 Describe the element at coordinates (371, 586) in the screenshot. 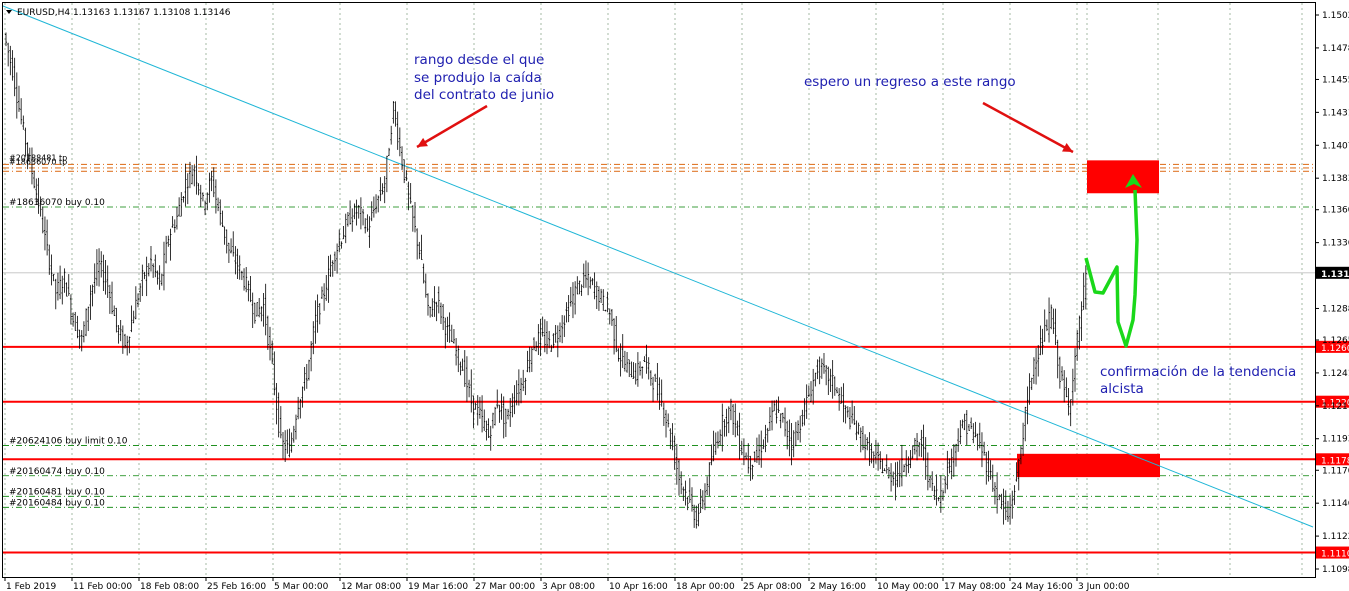

I see `x-tick-label: 12 Mar 08:00` at that location.